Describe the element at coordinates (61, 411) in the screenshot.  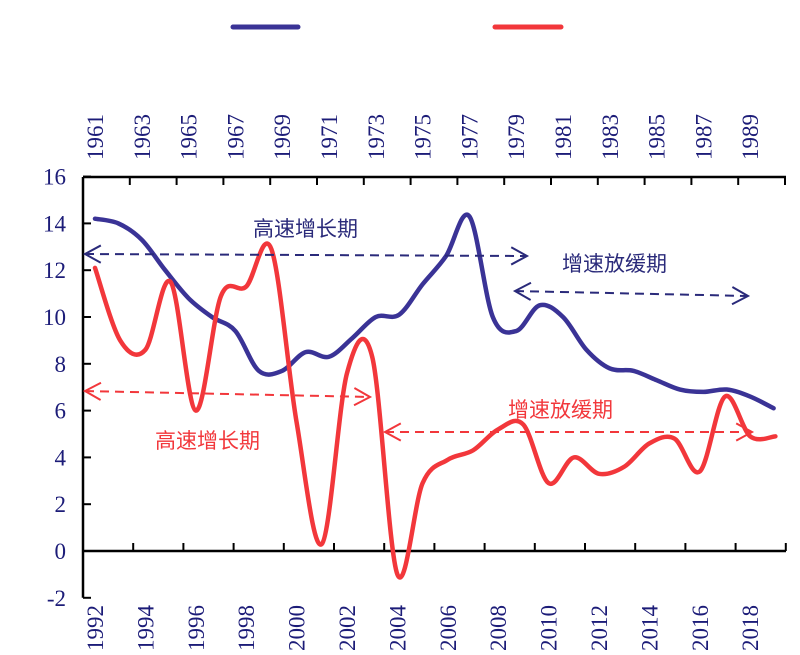
I see `y-tick-label: 6` at that location.